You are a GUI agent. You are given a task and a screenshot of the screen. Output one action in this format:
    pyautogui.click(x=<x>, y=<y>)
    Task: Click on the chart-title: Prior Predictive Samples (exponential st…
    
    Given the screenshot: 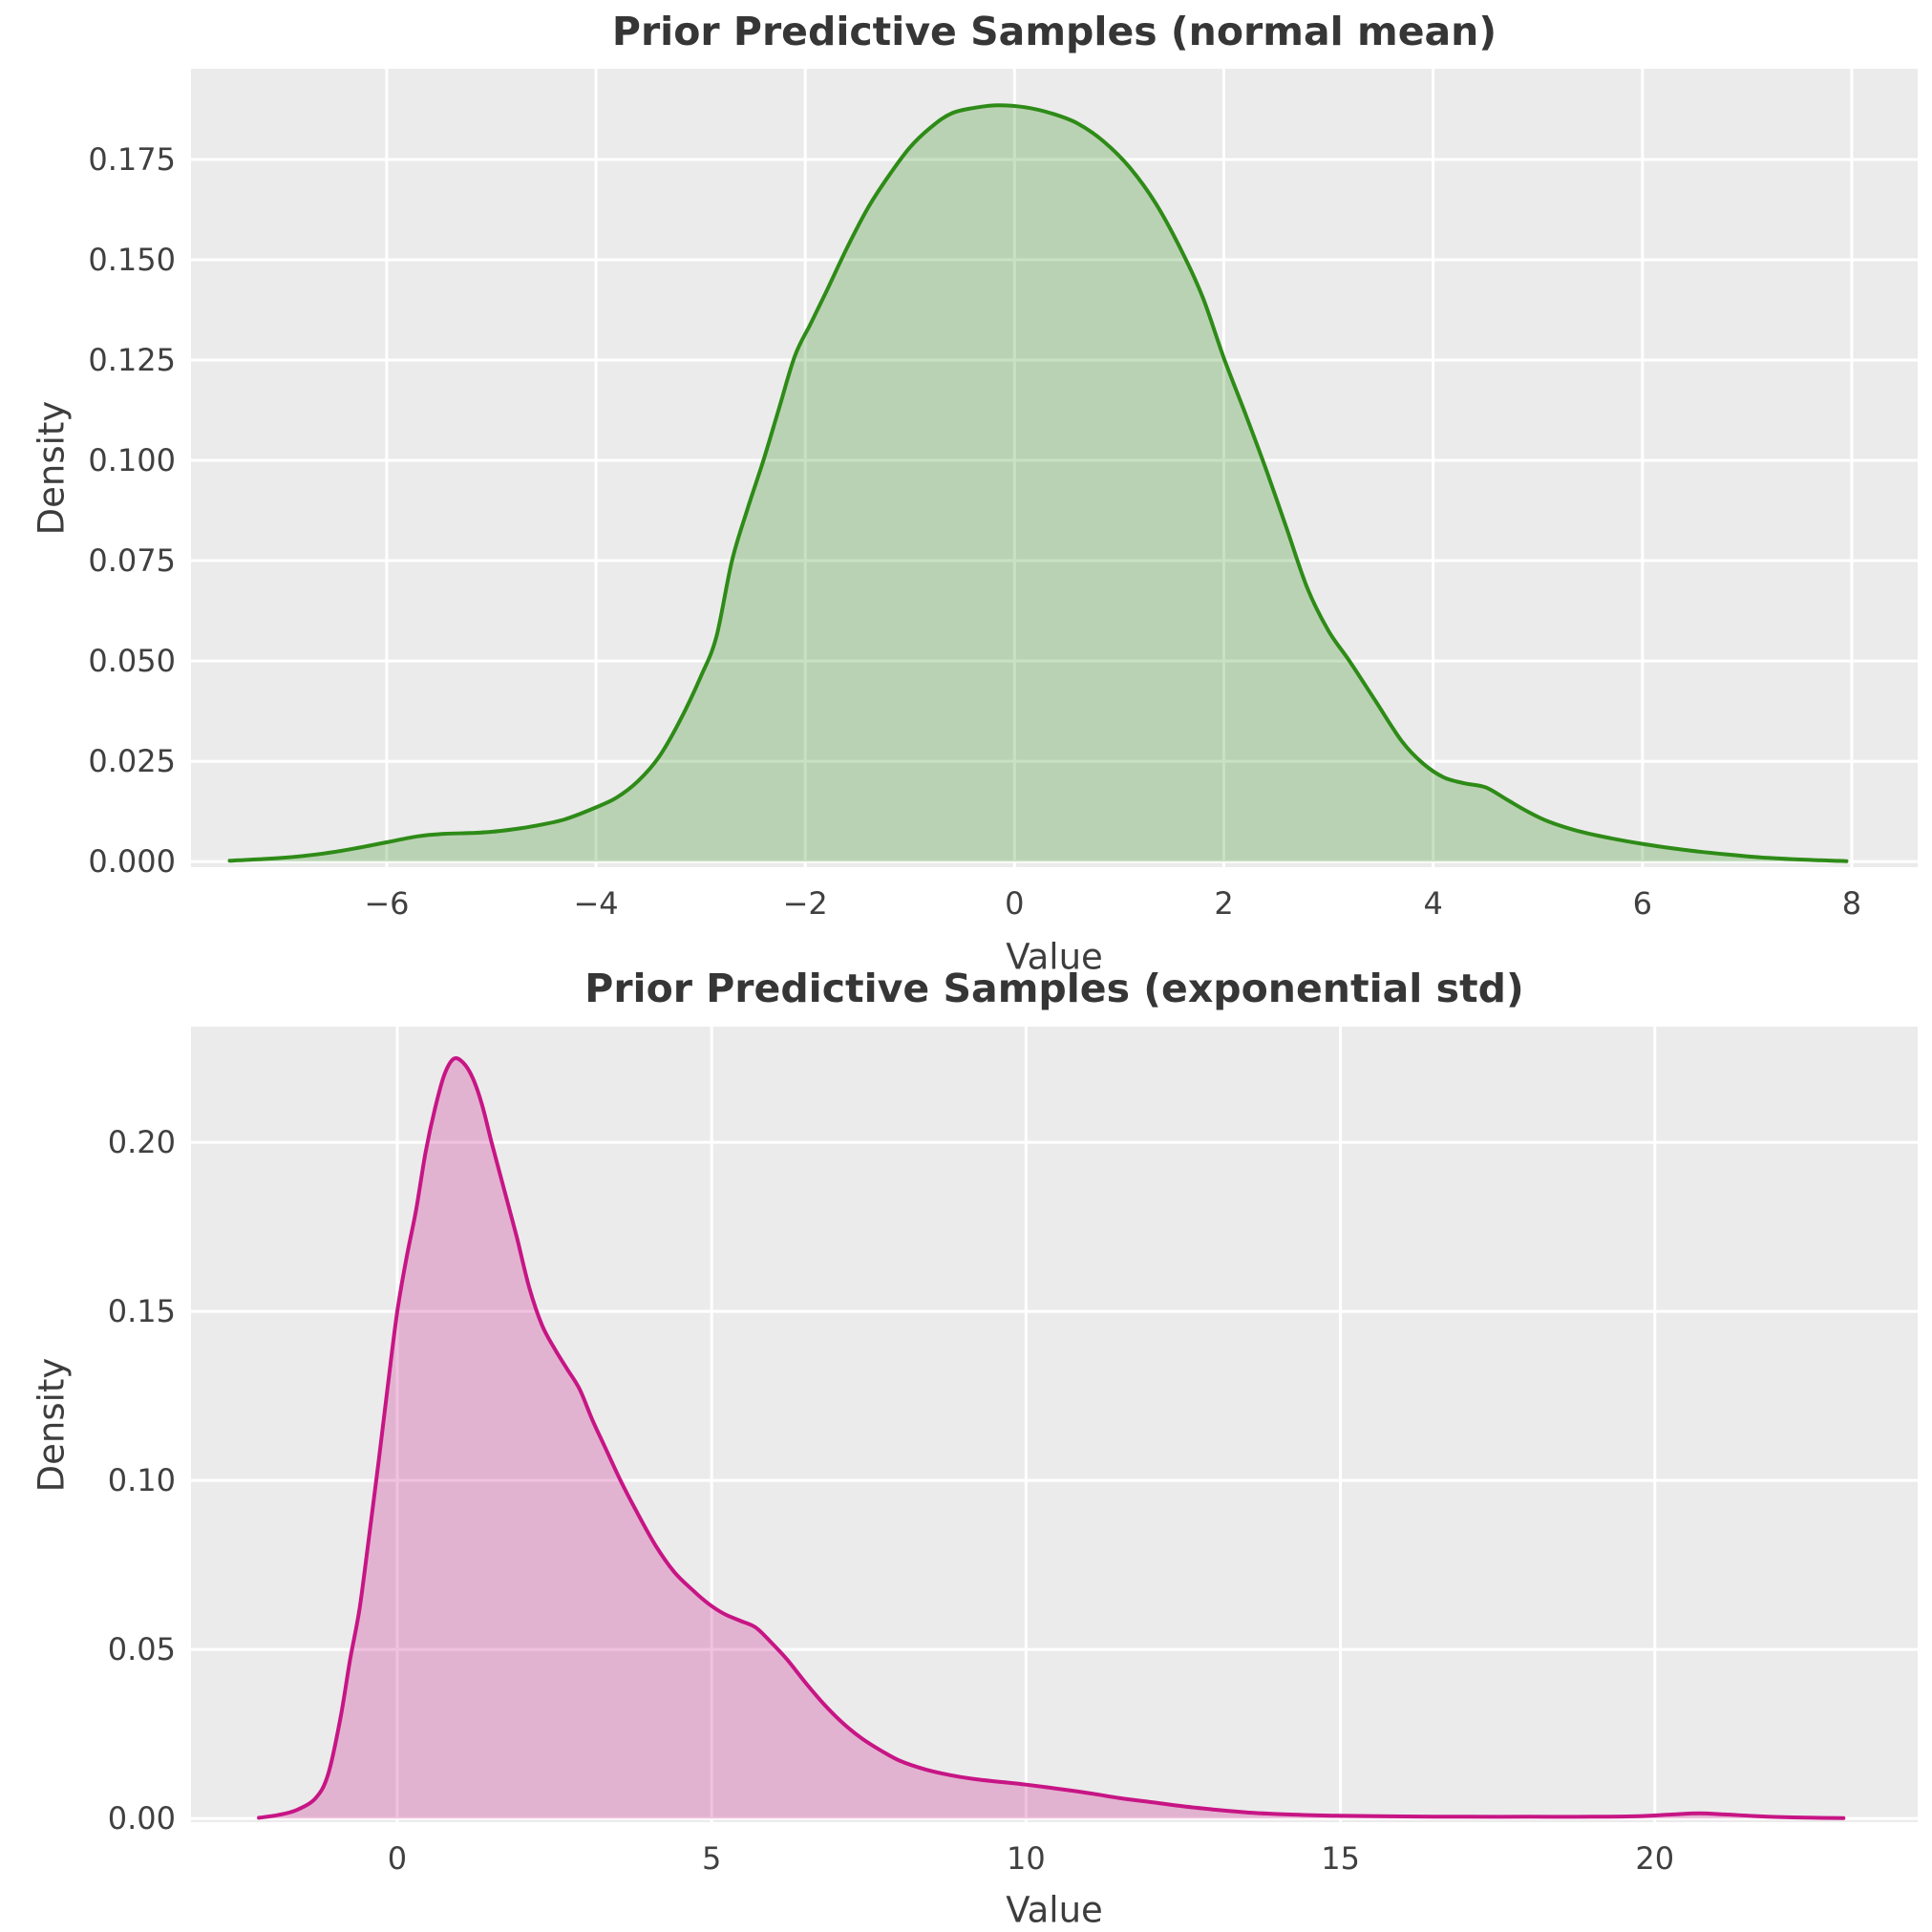 What is the action you would take?
    pyautogui.click(x=1054, y=989)
    